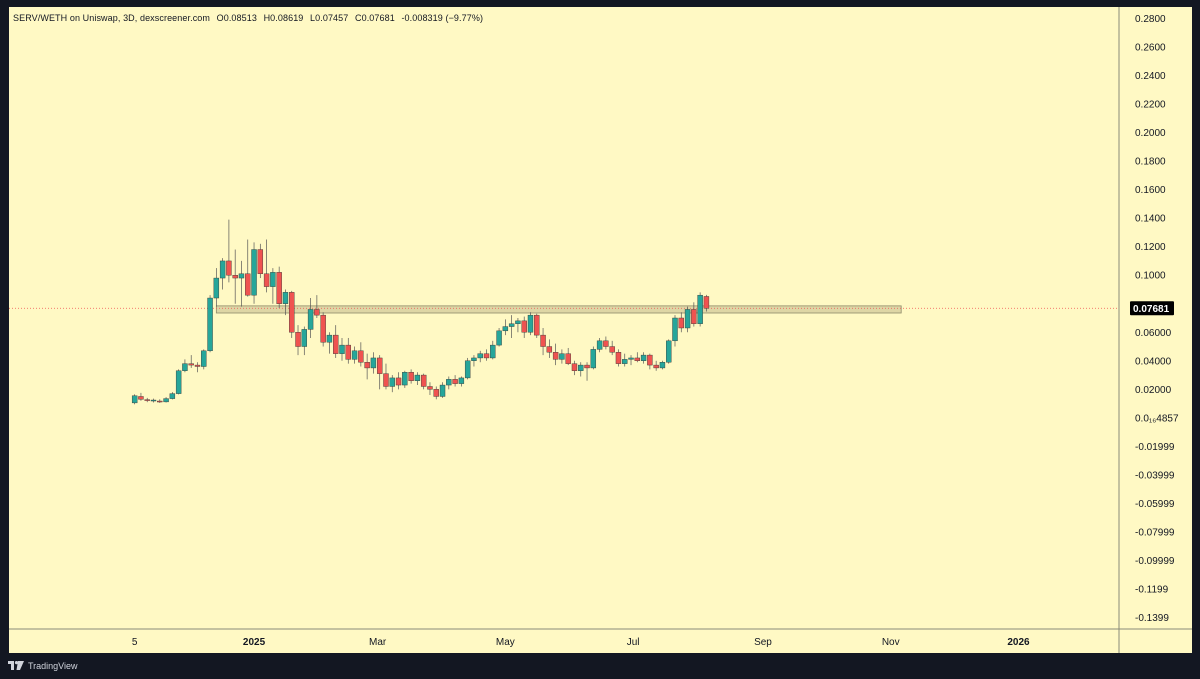  Describe the element at coordinates (558, 309) in the screenshot. I see `resistance-zone` at that location.